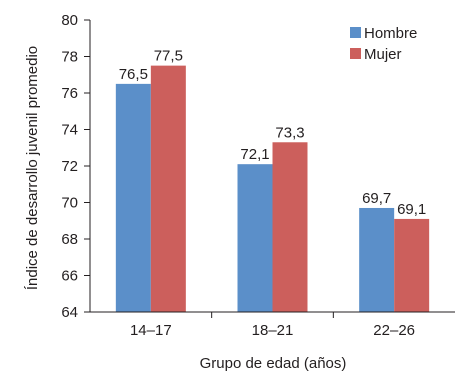 The width and height of the screenshot is (461, 373). Describe the element at coordinates (355, 53) in the screenshot. I see `legend-swatch-mujer` at that location.